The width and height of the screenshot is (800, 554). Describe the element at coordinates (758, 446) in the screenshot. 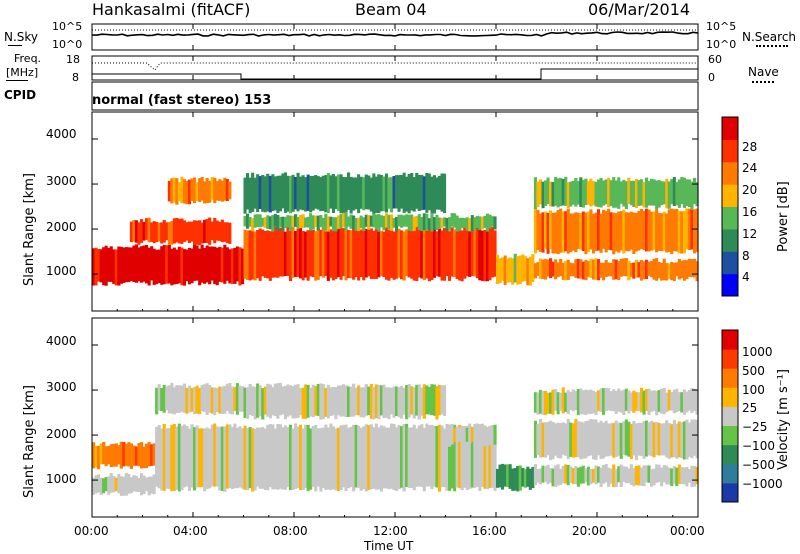

I see `velocity-cb-tick-5: −100` at that location.